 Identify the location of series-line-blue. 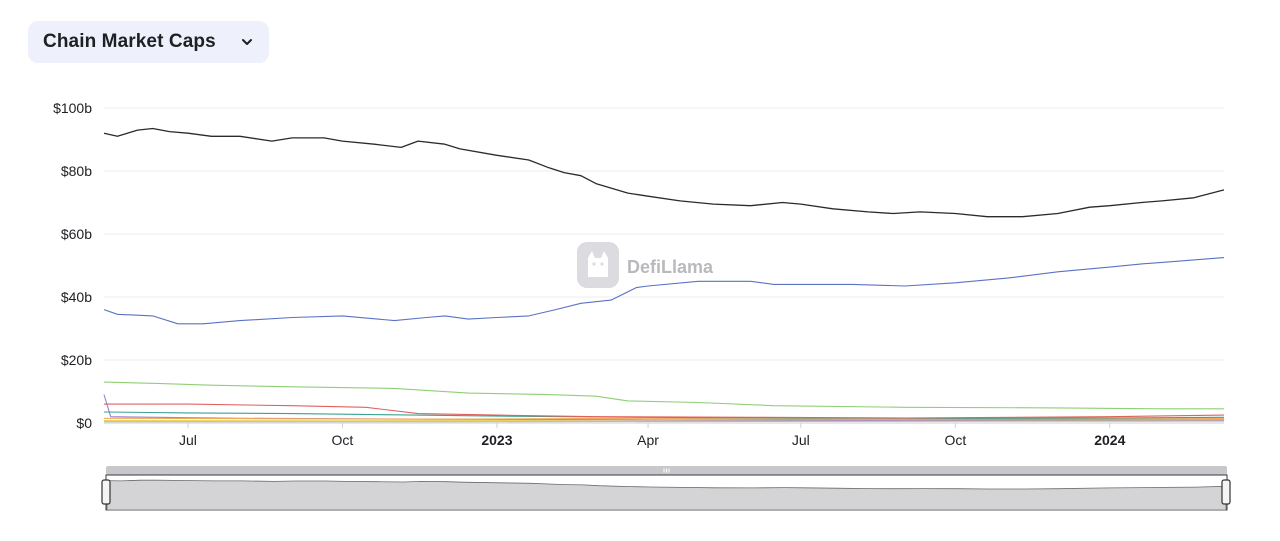
(664, 291).